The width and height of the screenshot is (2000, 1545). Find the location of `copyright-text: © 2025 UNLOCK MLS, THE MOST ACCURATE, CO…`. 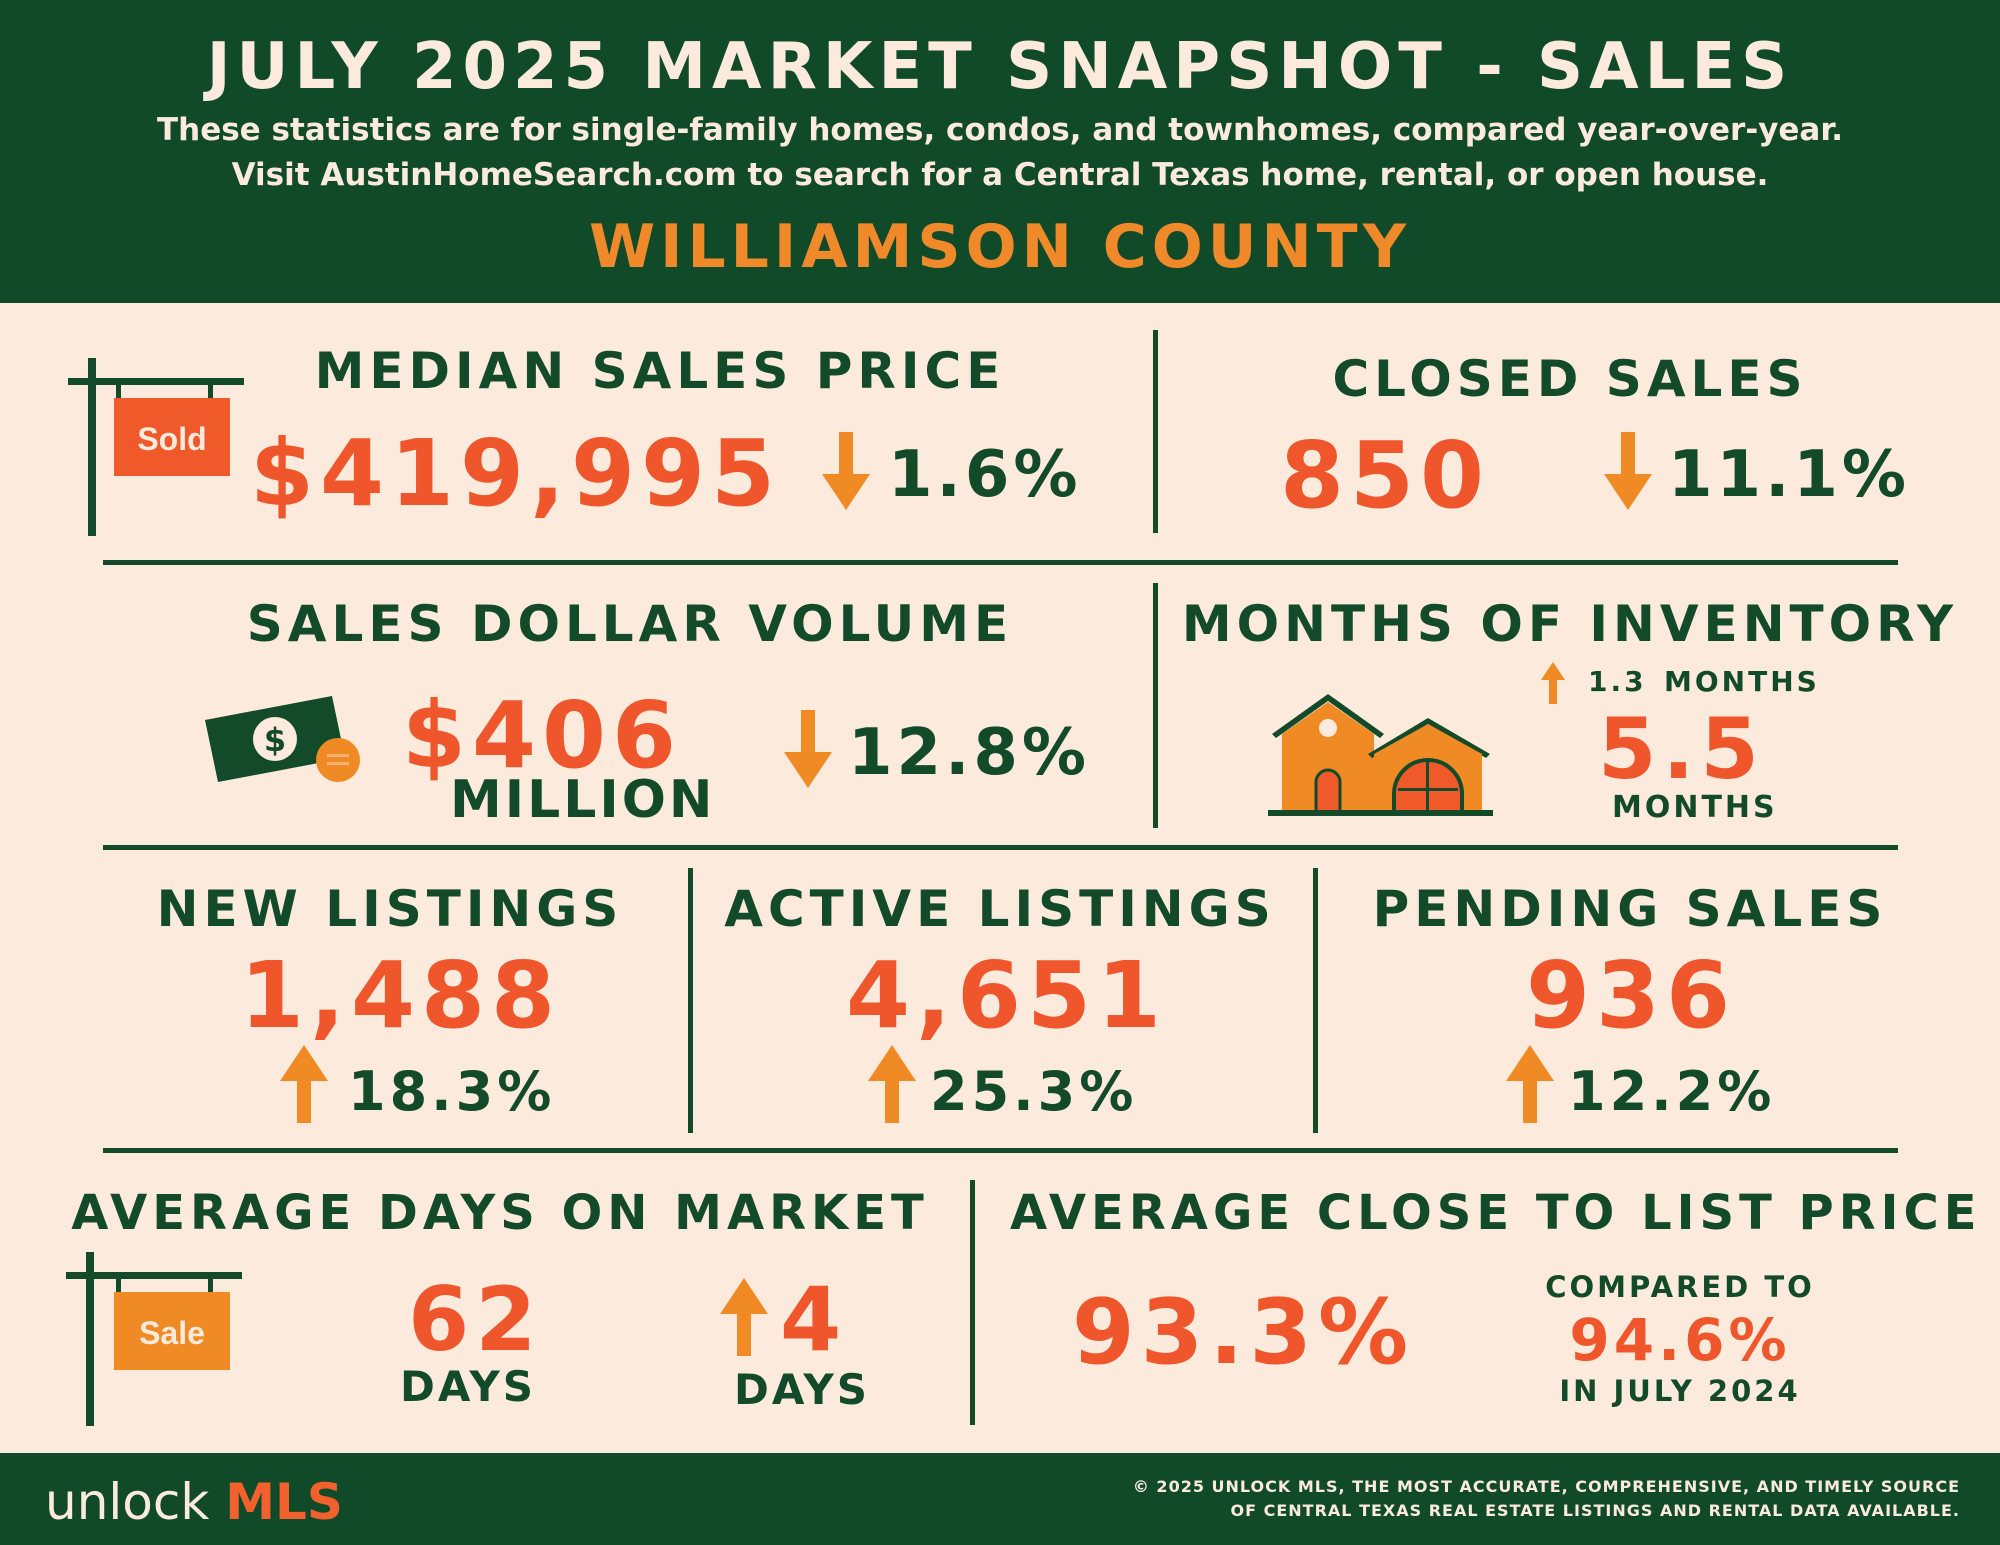

copyright-text: © 2025 UNLOCK MLS, THE MOST ACCURATE, CO… is located at coordinates (1546, 1499).